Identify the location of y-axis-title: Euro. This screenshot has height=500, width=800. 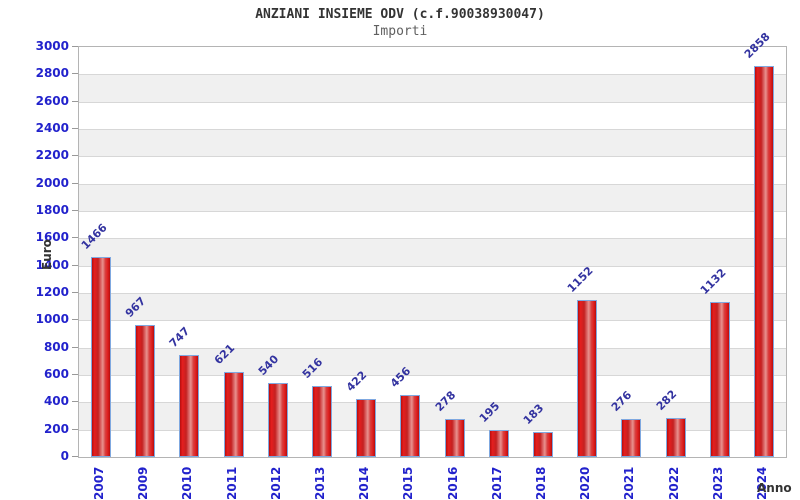
(47, 254).